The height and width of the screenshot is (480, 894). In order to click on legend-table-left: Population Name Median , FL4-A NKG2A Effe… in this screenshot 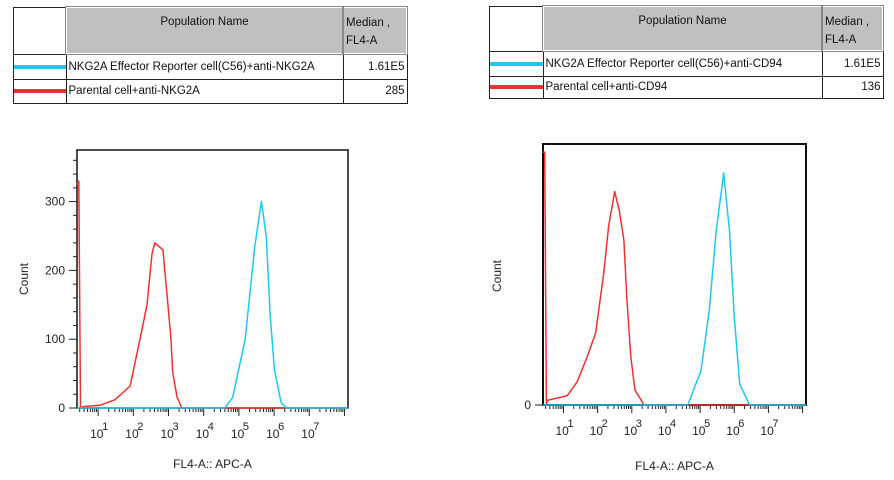, I will do `click(210, 55)`.